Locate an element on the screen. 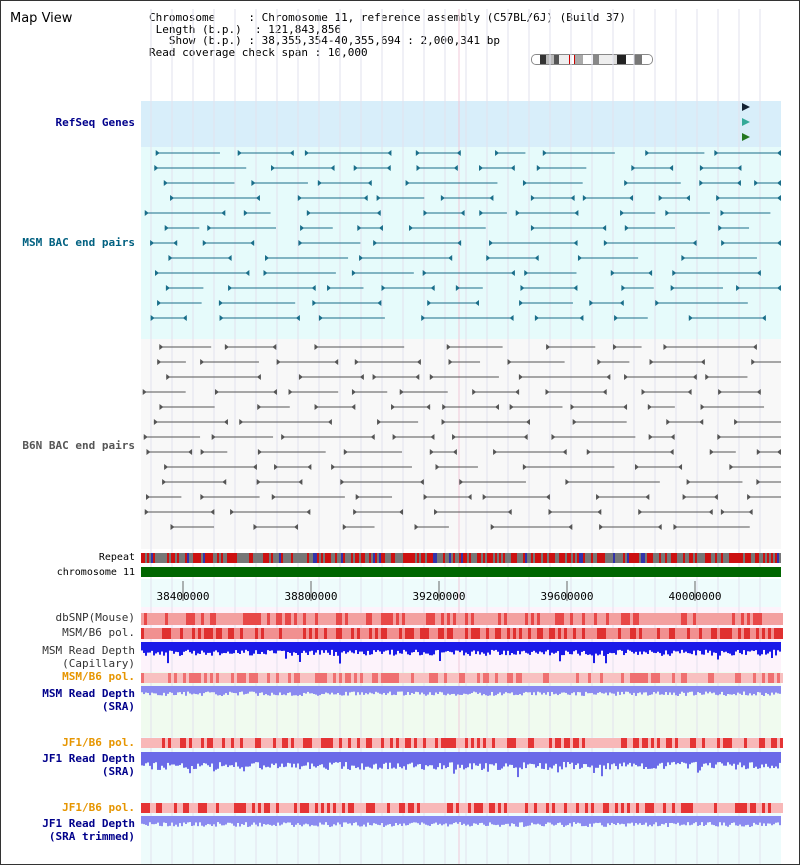 The width and height of the screenshot is (800, 865). track-label-jf1-depth-trimmed: JF1 Read Depth (SRA trimmed) is located at coordinates (68, 830).